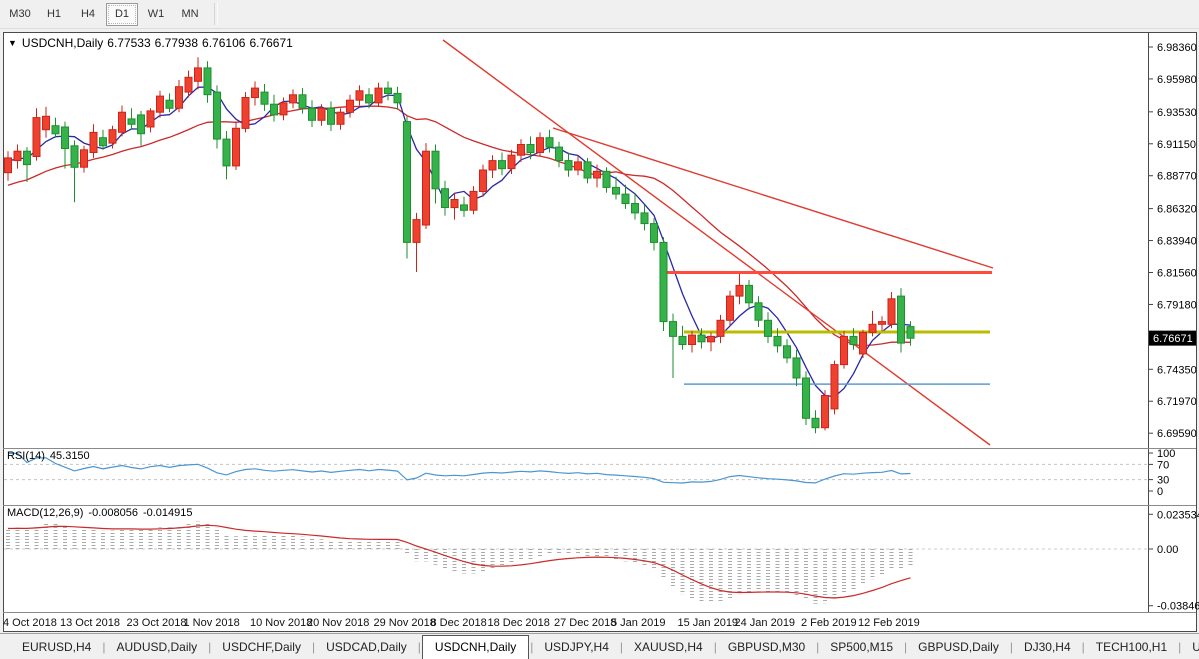 Image resolution: width=1199 pixels, height=659 pixels. Describe the element at coordinates (1195, 646) in the screenshot. I see `tab-uk: UK` at that location.